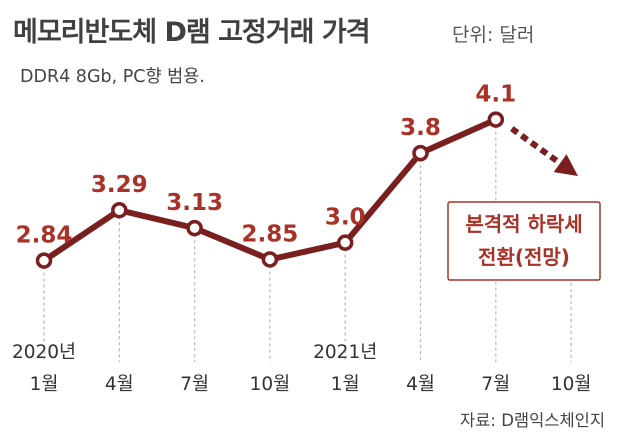  What do you see at coordinates (524, 241) in the screenshot?
I see `annotation-box` at bounding box center [524, 241].